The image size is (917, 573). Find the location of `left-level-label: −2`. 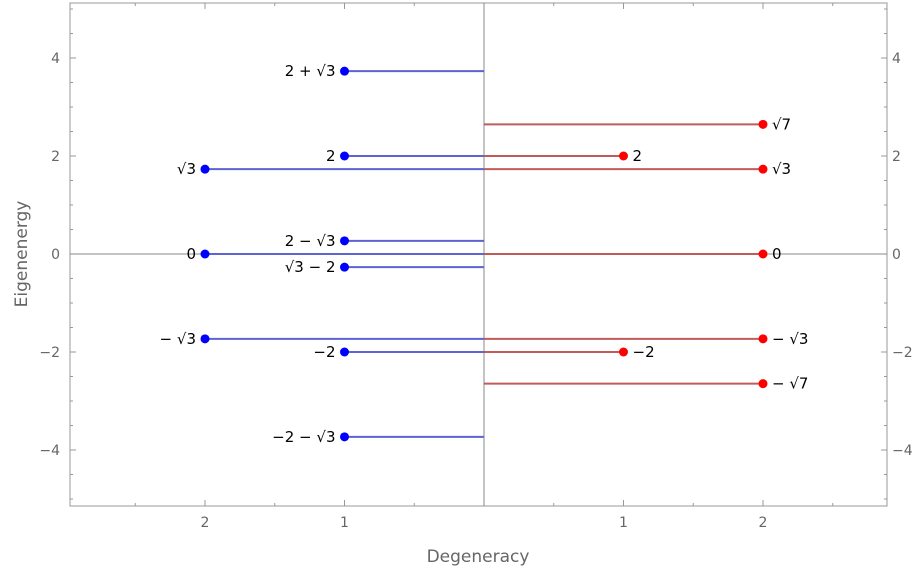

left-level-label: −2 is located at coordinates (324, 352).